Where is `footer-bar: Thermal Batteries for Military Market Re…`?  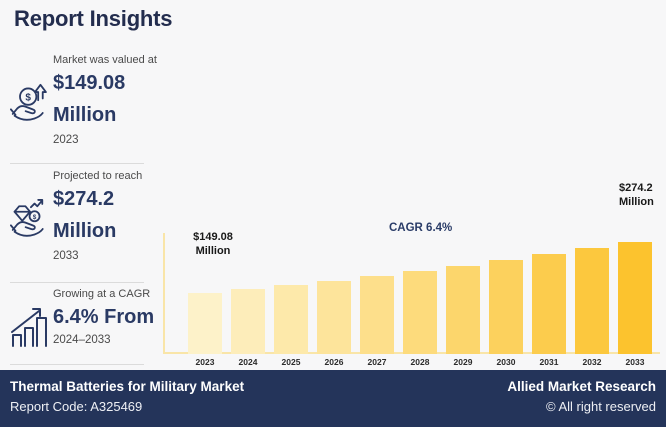
footer-bar: Thermal Batteries for Military Market Re… is located at coordinates (333, 398).